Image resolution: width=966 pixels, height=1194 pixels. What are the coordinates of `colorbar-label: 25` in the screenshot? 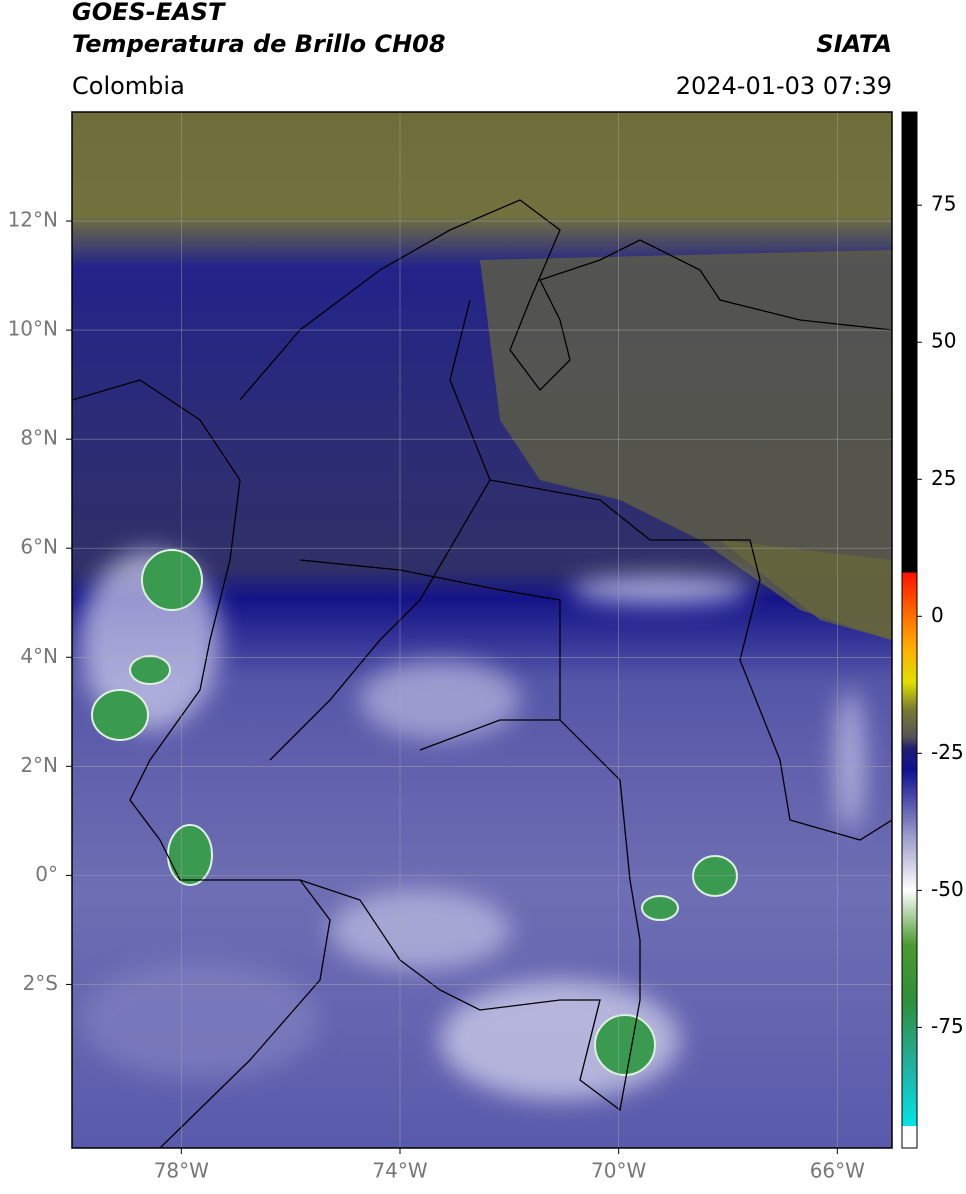 It's located at (943, 478).